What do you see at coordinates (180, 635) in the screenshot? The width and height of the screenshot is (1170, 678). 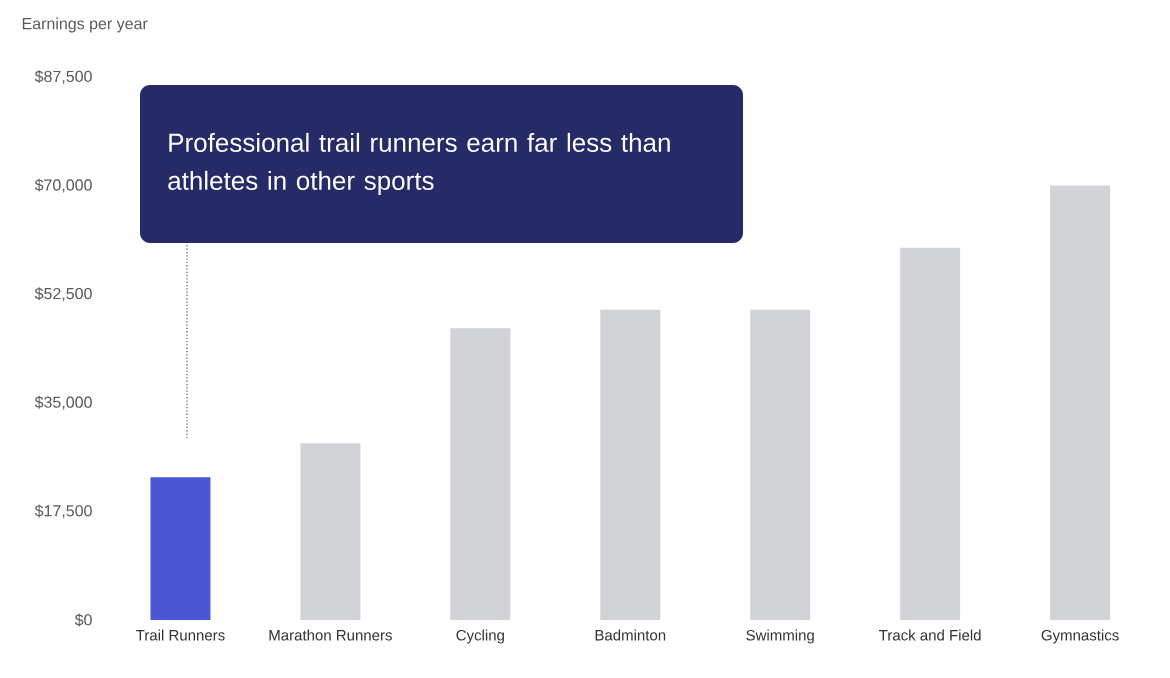 I see `x-tick-label: Trail Runners` at bounding box center [180, 635].